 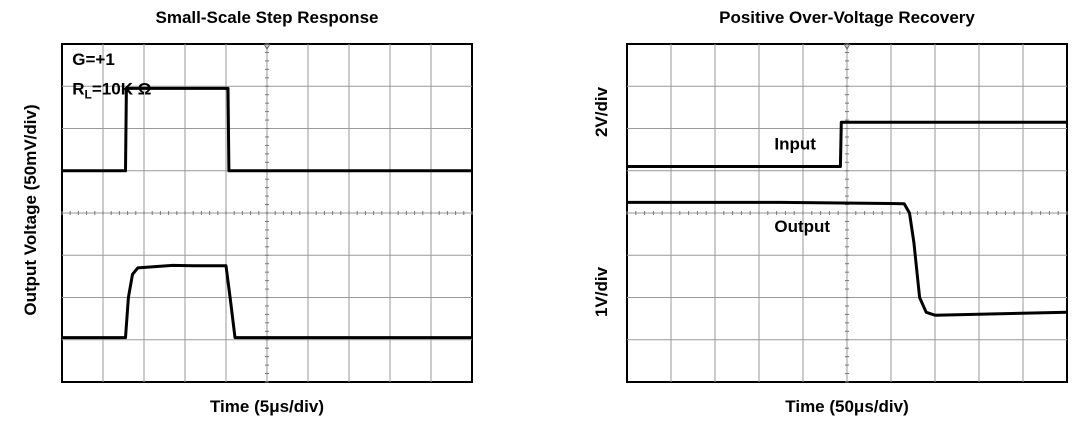 I want to click on annotation-left-2: RL=10K Ω, so click(x=111, y=91).